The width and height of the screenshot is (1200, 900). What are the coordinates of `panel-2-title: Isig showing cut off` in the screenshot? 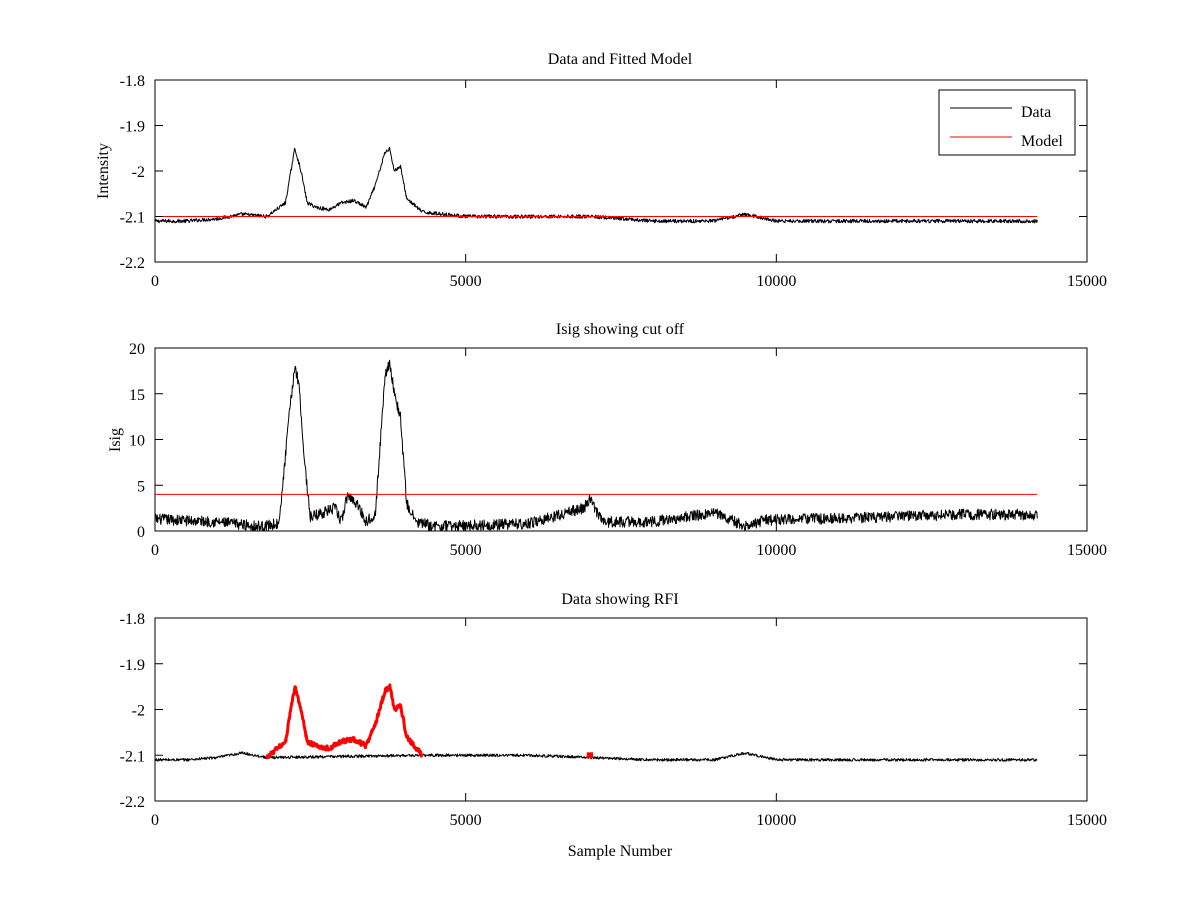 It's located at (620, 329).